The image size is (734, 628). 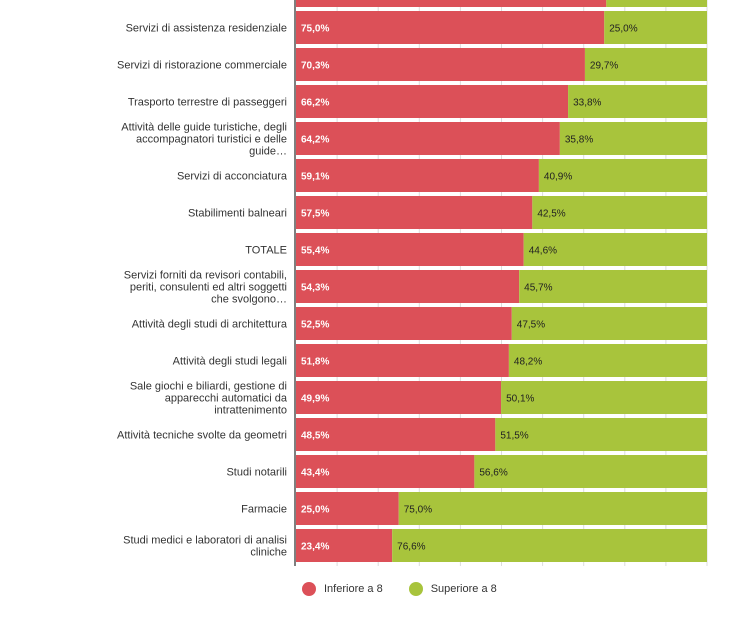 I want to click on category-label: periti, consulenti ed altri soggetti, so click(x=208, y=288).